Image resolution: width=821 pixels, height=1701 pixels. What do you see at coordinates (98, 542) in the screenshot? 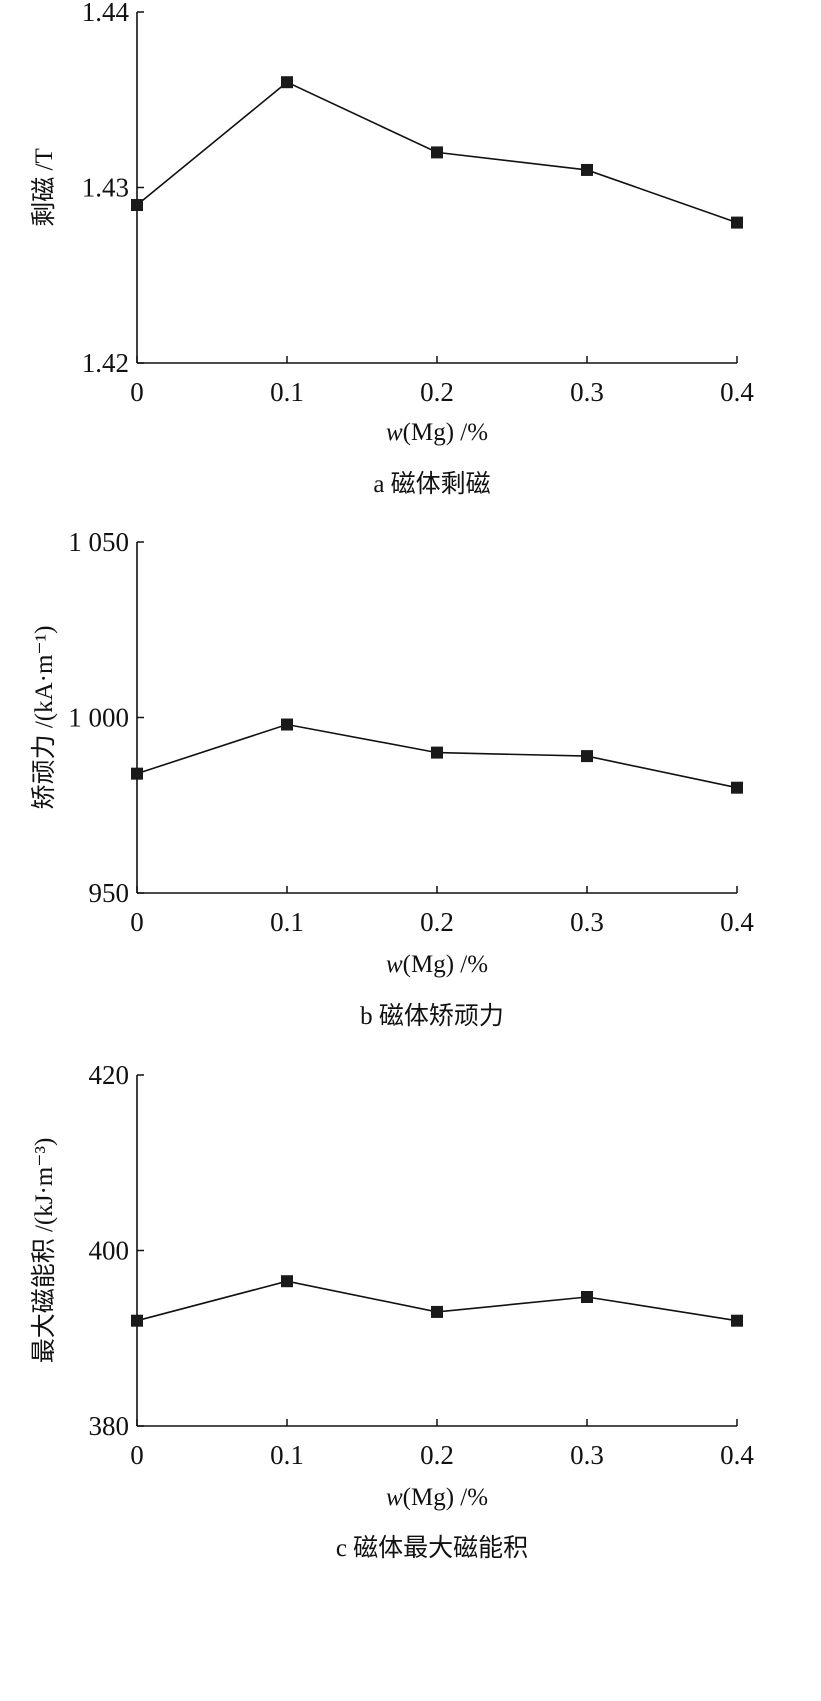
I see `y-tick-label: 1 050` at bounding box center [98, 542].